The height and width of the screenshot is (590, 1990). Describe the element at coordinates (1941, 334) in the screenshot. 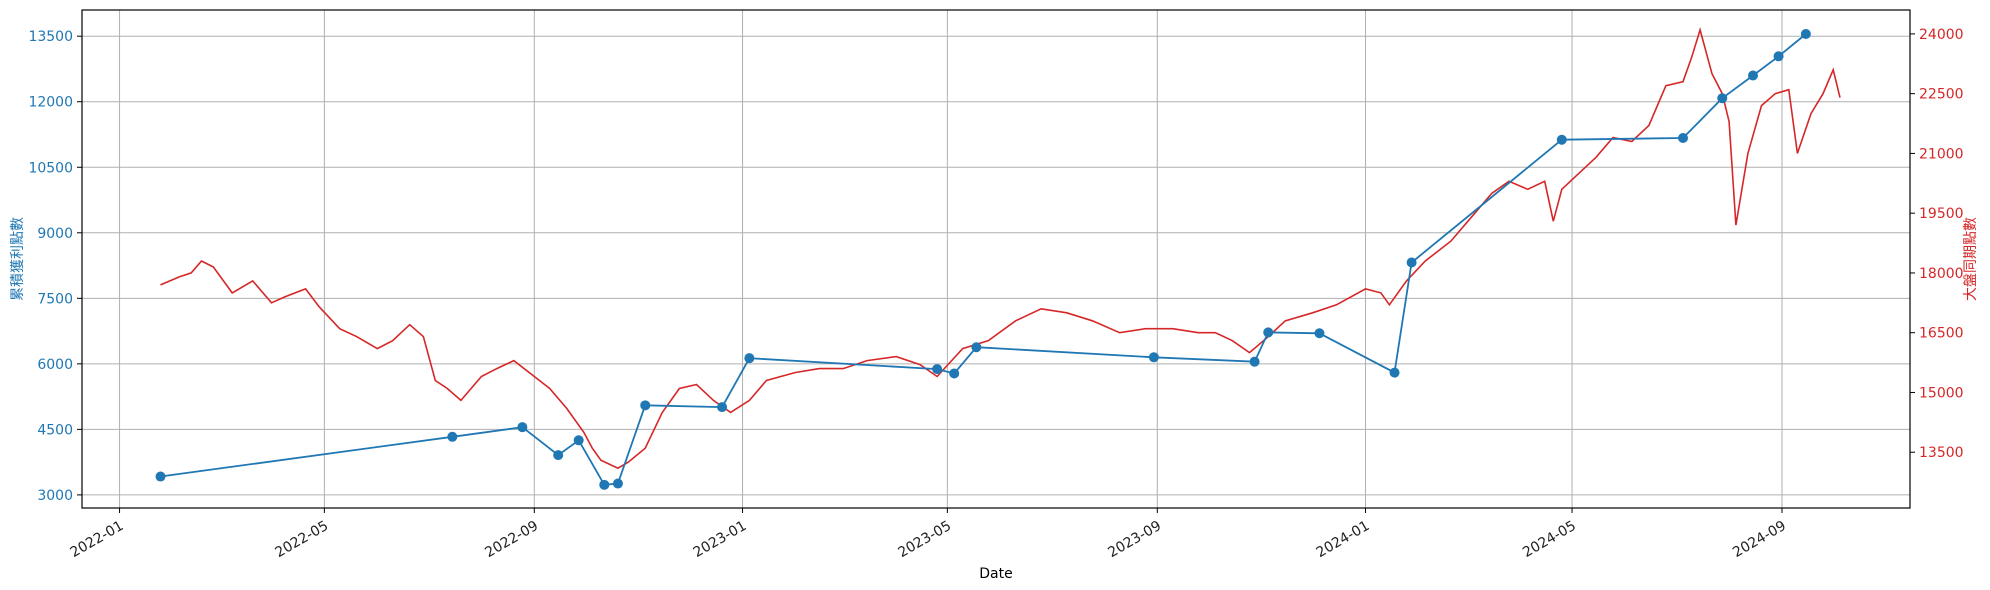

I see `right-tick-label: 16500` at that location.